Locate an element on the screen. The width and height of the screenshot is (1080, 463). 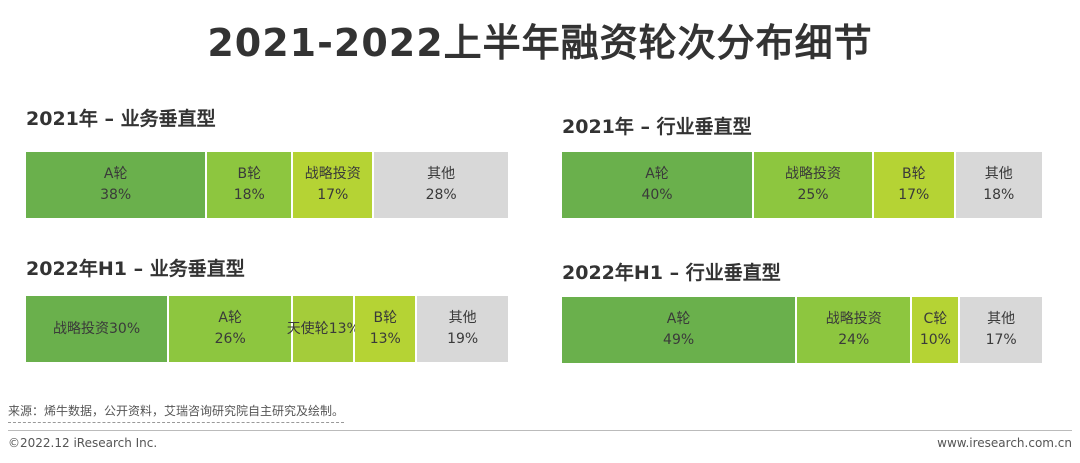
chart-2022h1-industry: 2022年H1 – 行业垂直型 A轮 49% 战略投资 24% C轮 10% 其他 17% is located at coordinates (802, 310).